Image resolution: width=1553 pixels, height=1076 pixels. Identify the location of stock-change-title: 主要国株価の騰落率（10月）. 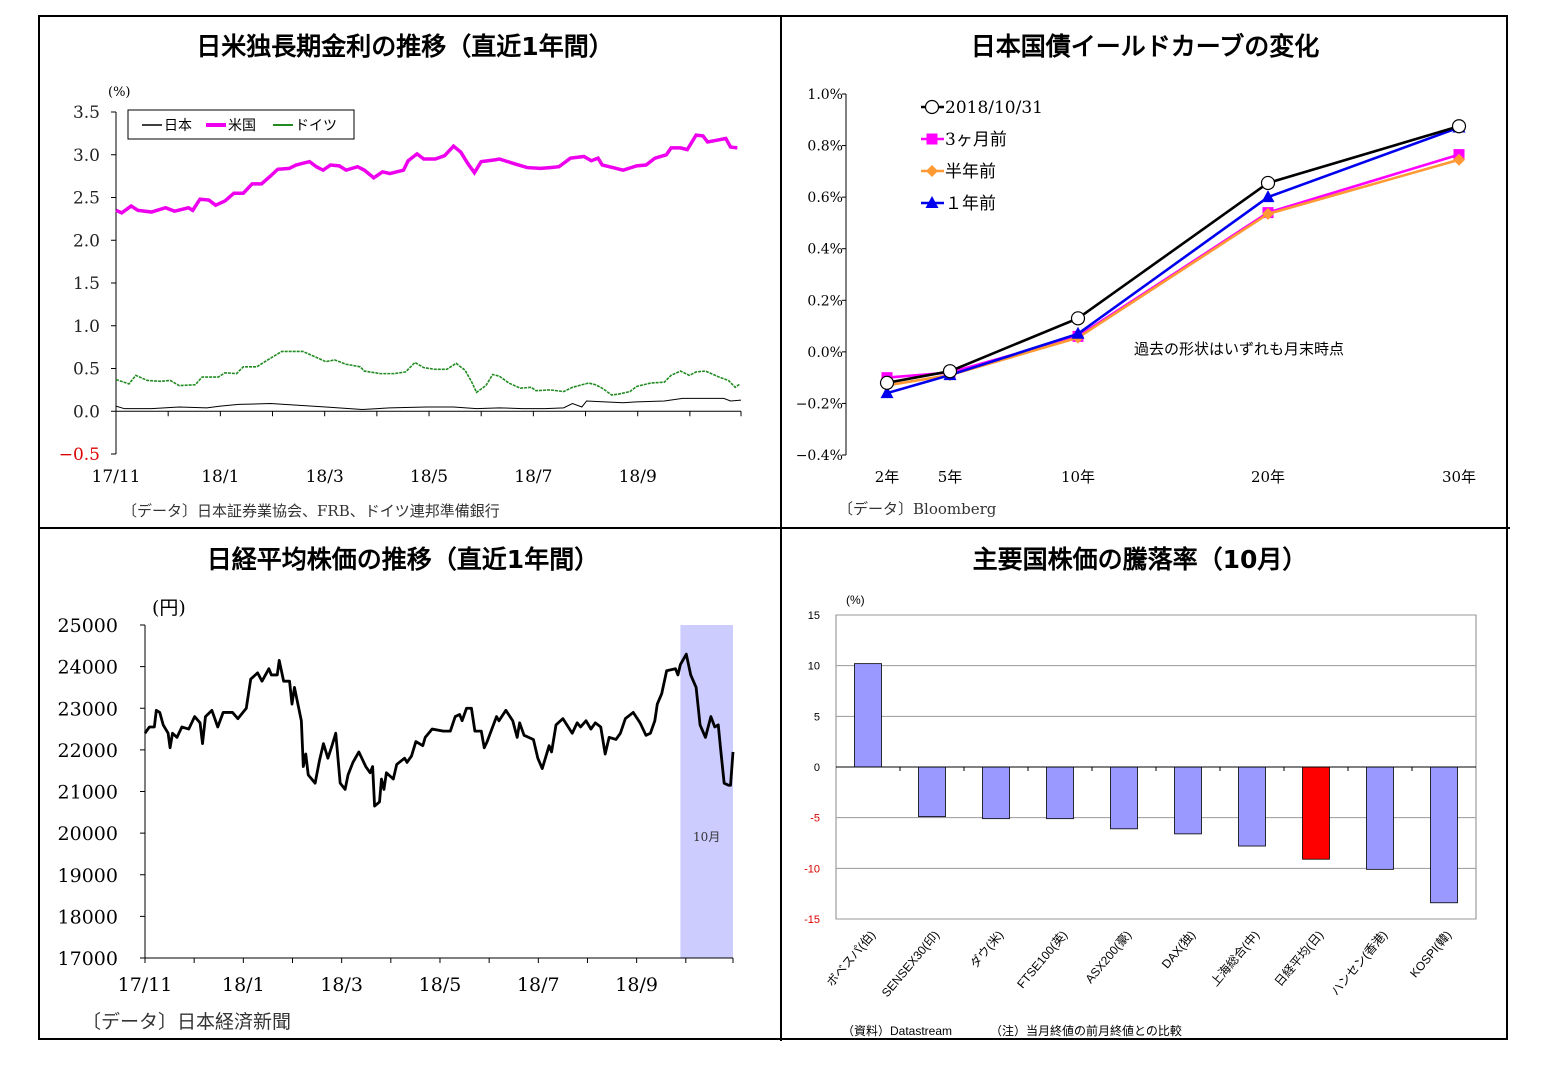
(1140, 559).